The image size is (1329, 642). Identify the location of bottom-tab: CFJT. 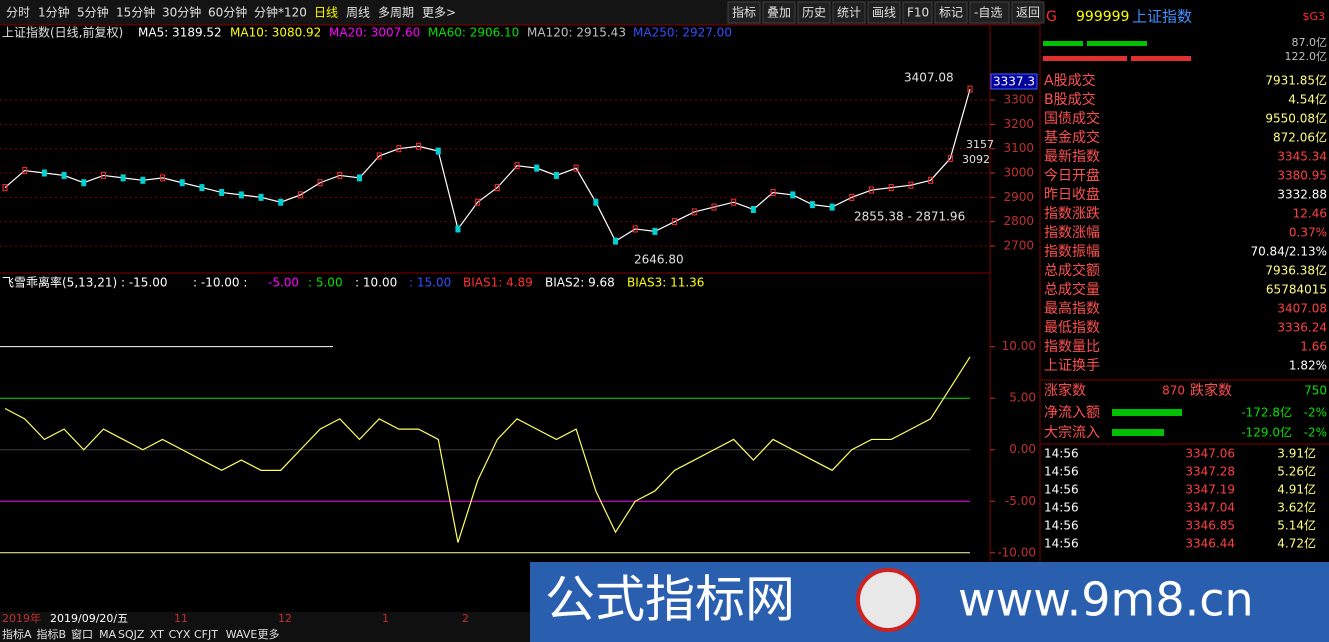
(206, 634).